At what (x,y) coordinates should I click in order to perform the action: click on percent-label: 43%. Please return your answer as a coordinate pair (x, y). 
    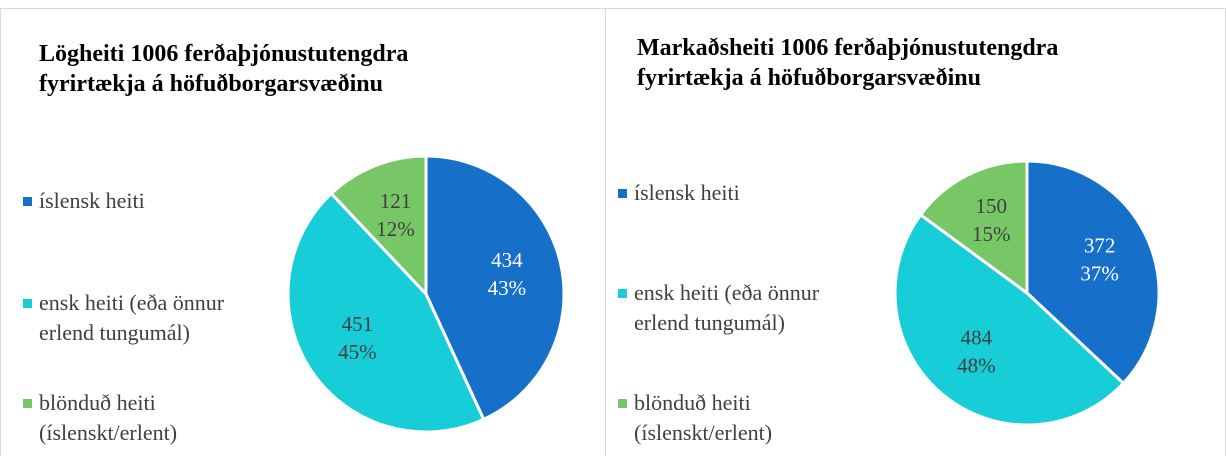
    Looking at the image, I should click on (507, 288).